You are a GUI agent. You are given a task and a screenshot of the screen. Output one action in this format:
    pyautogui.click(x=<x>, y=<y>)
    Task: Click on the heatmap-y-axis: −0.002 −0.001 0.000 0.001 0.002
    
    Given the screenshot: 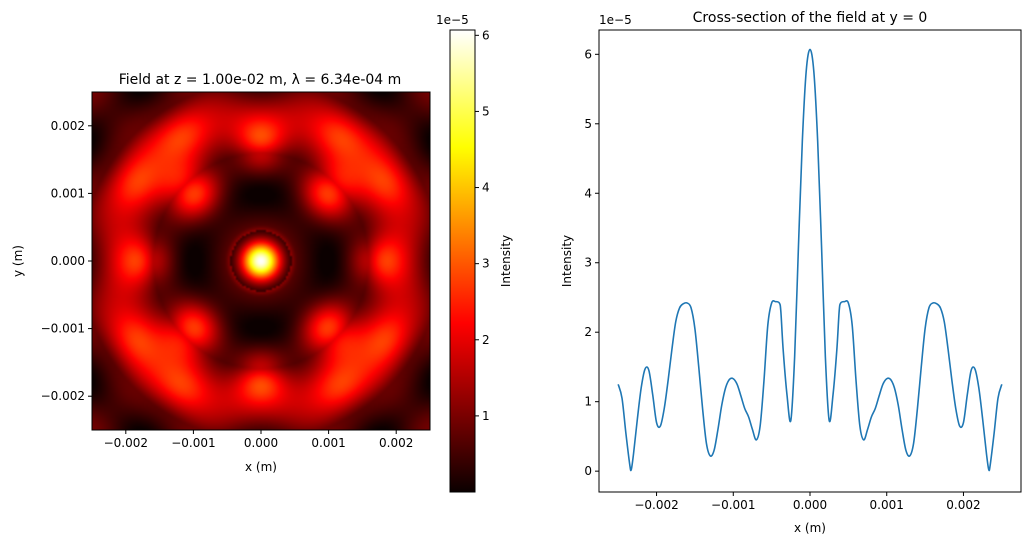 What is the action you would take?
    pyautogui.click(x=66, y=261)
    